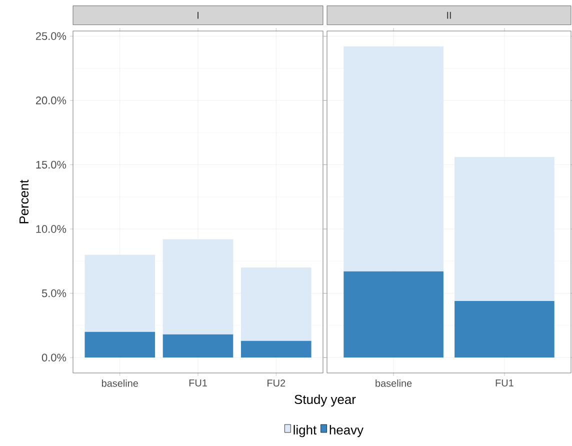  I want to click on y-tick-label: 5.0%, so click(54, 293).